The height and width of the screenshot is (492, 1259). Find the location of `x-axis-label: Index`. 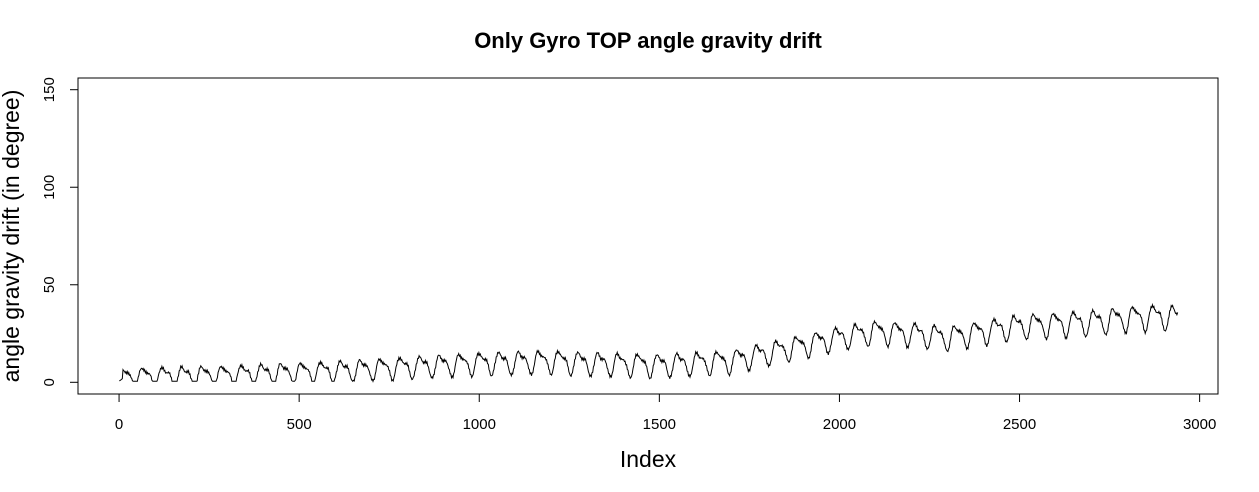

x-axis-label: Index is located at coordinates (648, 459).